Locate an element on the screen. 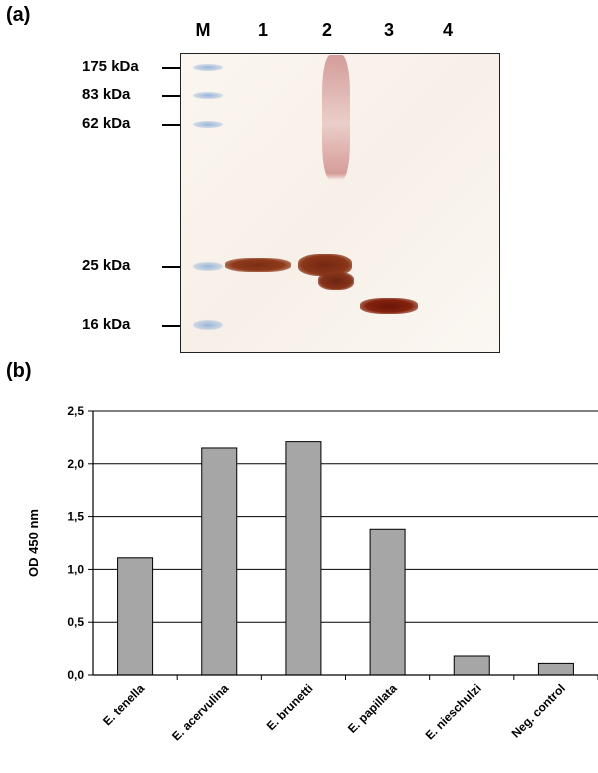 The width and height of the screenshot is (598, 773). lane-label-3: 3 is located at coordinates (389, 30).